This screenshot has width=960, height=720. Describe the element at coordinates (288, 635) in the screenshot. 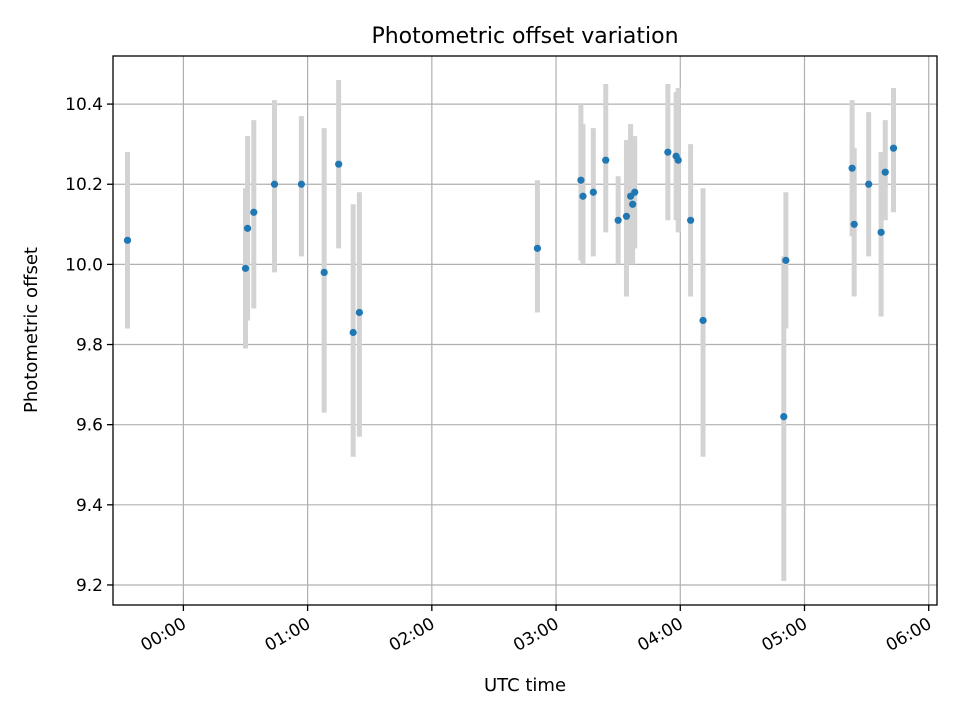

I see `x-tick-label: 01:00` at that location.